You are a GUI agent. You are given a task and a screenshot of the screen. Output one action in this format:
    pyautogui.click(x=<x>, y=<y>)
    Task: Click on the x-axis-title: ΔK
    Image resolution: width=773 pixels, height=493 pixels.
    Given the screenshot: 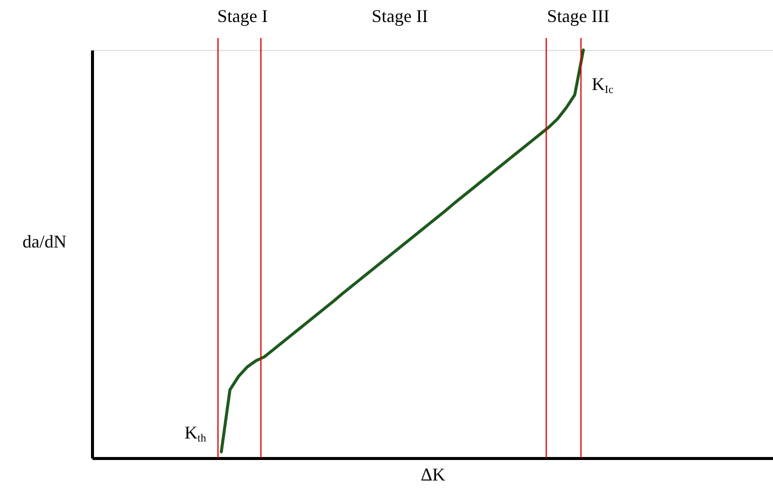 What is the action you would take?
    pyautogui.click(x=433, y=474)
    